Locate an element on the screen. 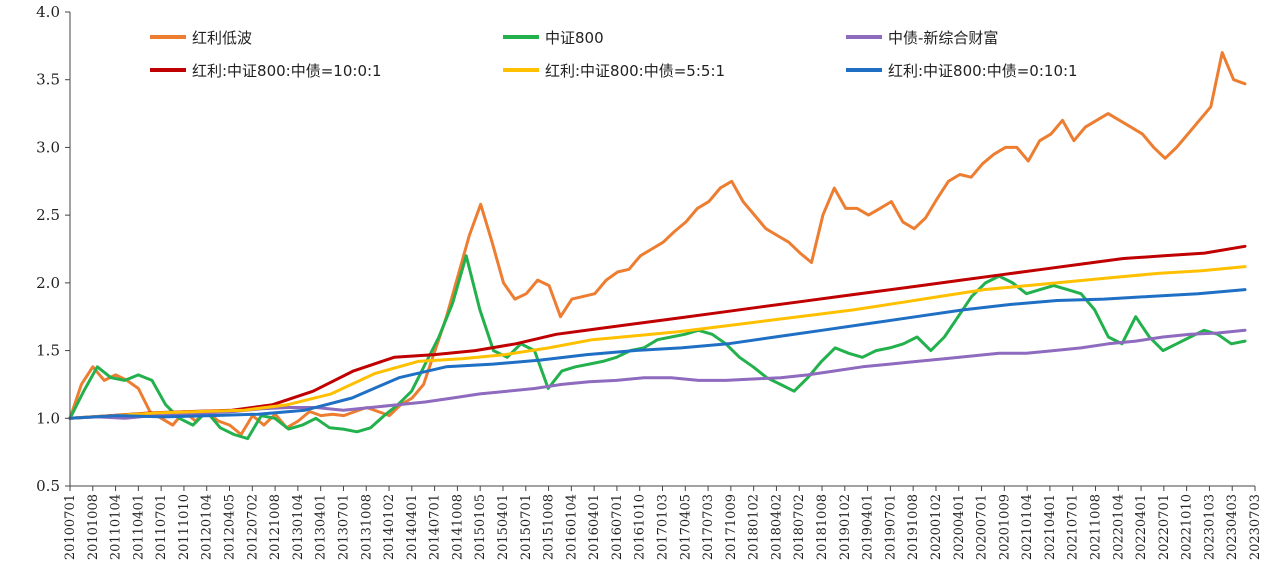 This screenshot has width=1275, height=585. x-tick-label: 20230103 is located at coordinates (1209, 527).